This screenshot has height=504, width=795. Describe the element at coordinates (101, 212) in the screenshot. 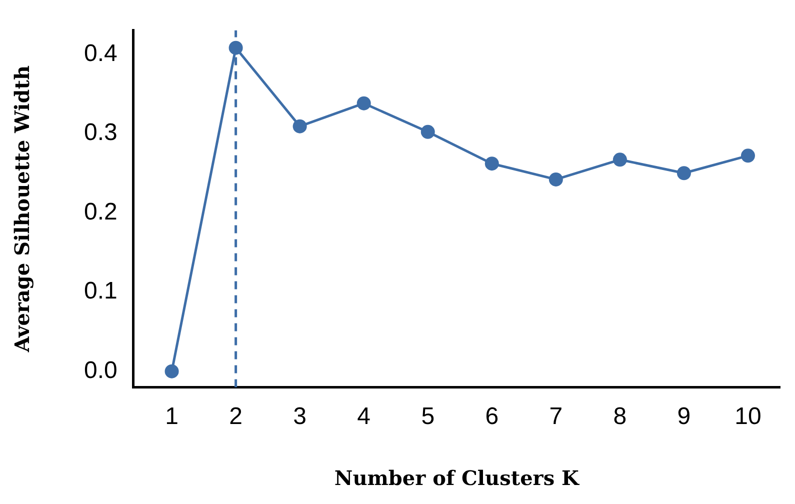

I see `y-tick-label: 0.2` at that location.